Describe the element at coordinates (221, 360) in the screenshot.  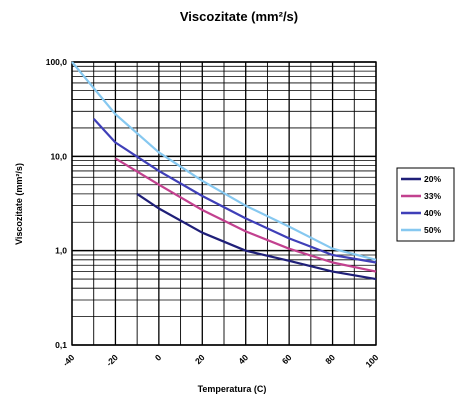
I see `x-axis-ticks: -40 -20 0 20 40 60 80 100` at that location.